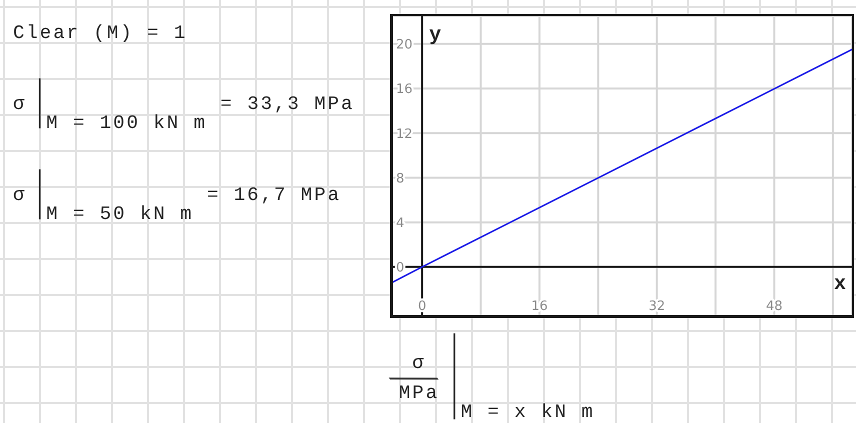  What do you see at coordinates (657, 306) in the screenshot?
I see `x-tick-label: 32` at bounding box center [657, 306].